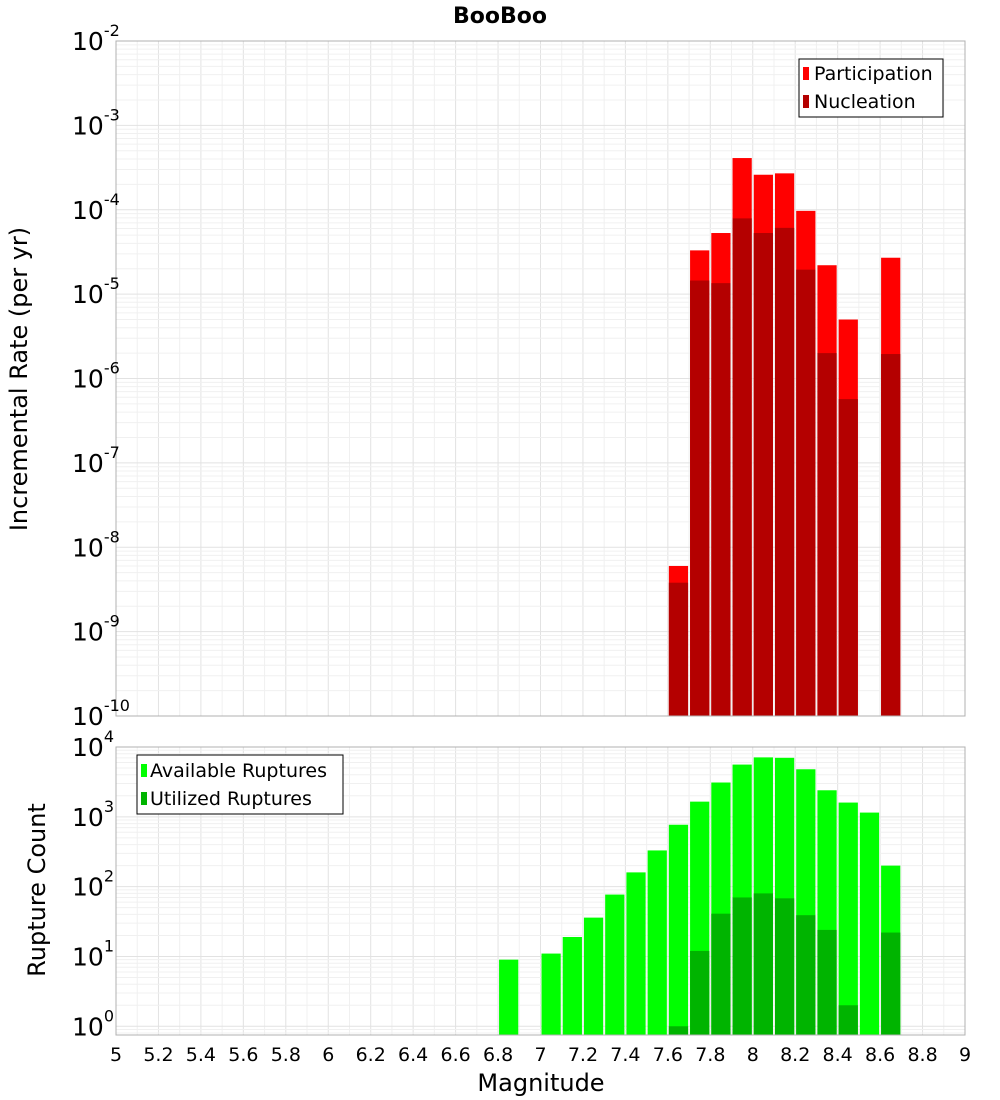  What do you see at coordinates (19, 379) in the screenshot?
I see `top-y-axis-label: Incremental Rate (per yr)` at bounding box center [19, 379].